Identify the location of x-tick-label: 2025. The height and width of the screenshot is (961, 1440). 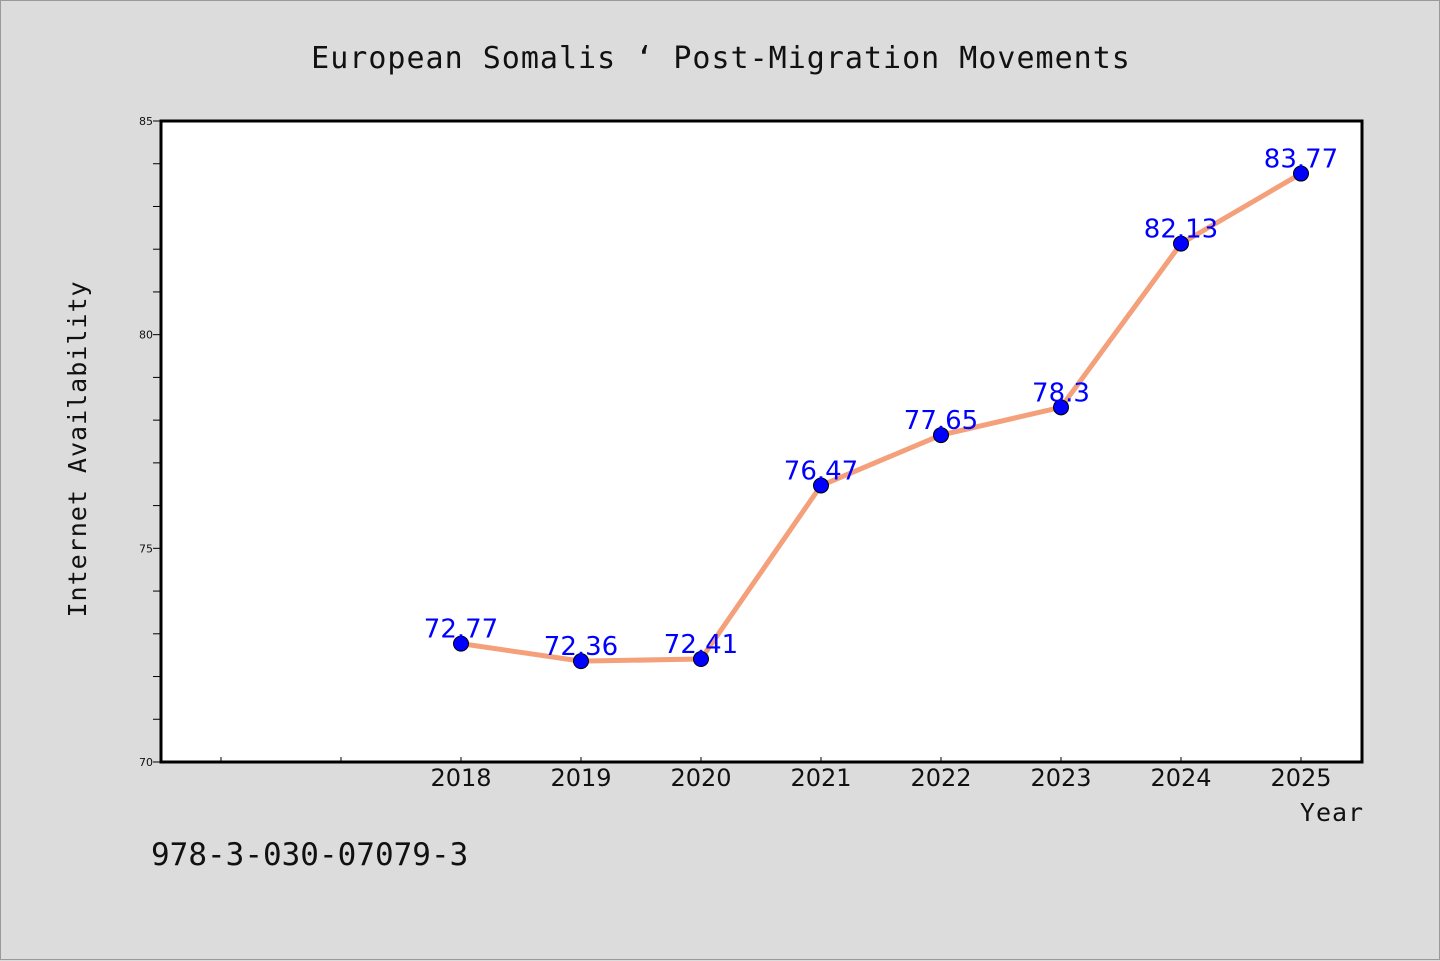
(1300, 778).